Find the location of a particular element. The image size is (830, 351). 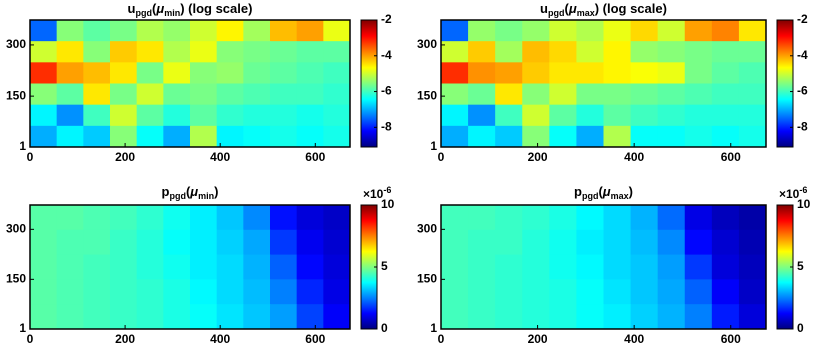

exponent-base: ×10 is located at coordinates (373, 194).